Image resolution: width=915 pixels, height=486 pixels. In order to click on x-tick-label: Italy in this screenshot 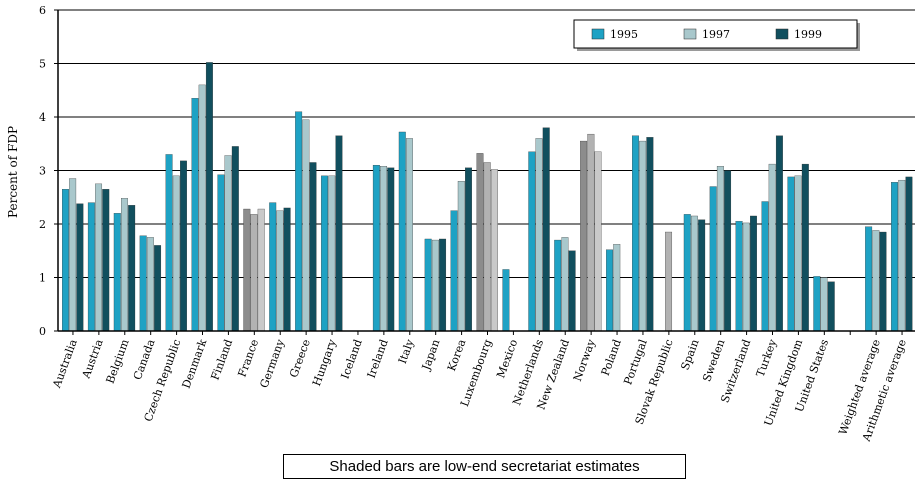, I will do `click(406, 351)`.